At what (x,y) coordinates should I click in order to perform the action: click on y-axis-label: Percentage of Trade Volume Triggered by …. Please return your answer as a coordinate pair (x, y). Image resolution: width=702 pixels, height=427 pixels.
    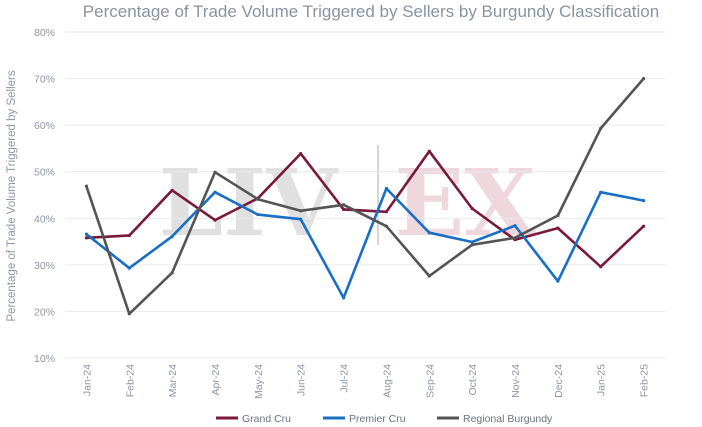
    Looking at the image, I should click on (12, 195).